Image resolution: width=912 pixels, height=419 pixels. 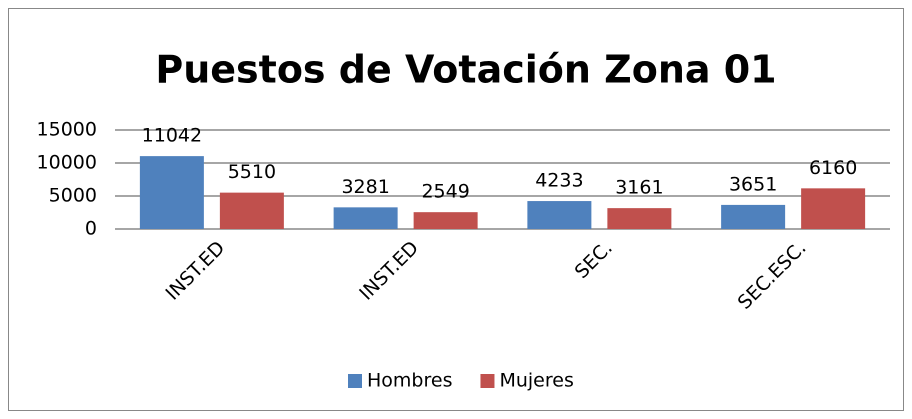 I want to click on data-label: 2549, so click(x=445, y=192).